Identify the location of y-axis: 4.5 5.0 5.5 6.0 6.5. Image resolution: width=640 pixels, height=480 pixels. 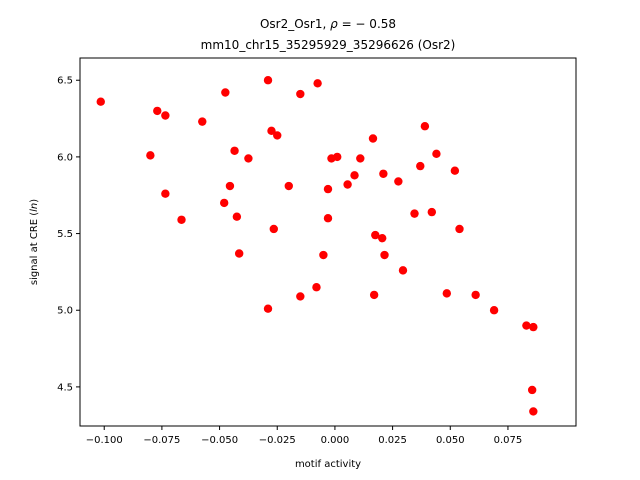
(68, 234).